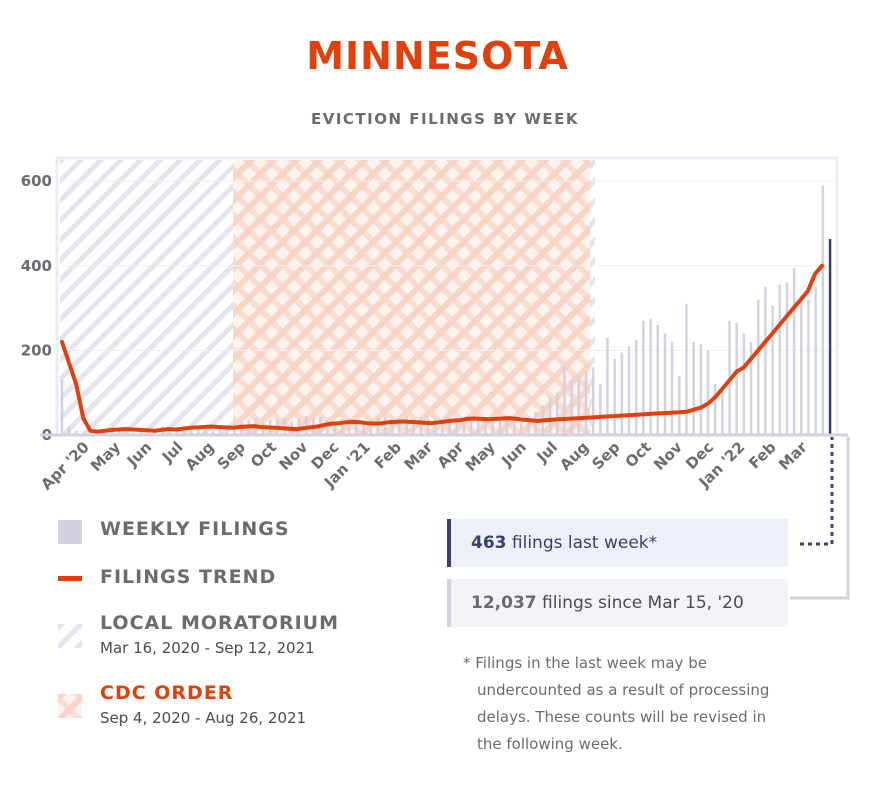 The image size is (875, 804). Describe the element at coordinates (550, 744) in the screenshot. I see `footnote-line-4: the following week.` at that location.